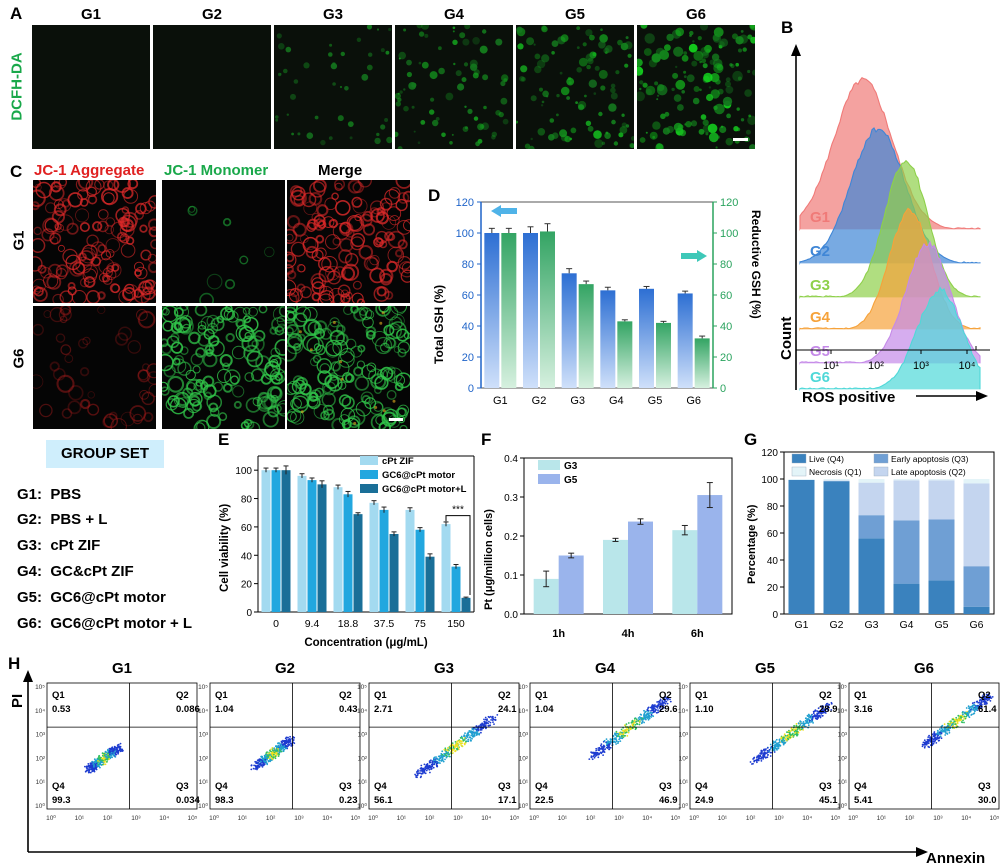 This screenshot has width=1000, height=868. What do you see at coordinates (921, 366) in the screenshot?
I see `hist-tick-label: 10³` at bounding box center [921, 366].